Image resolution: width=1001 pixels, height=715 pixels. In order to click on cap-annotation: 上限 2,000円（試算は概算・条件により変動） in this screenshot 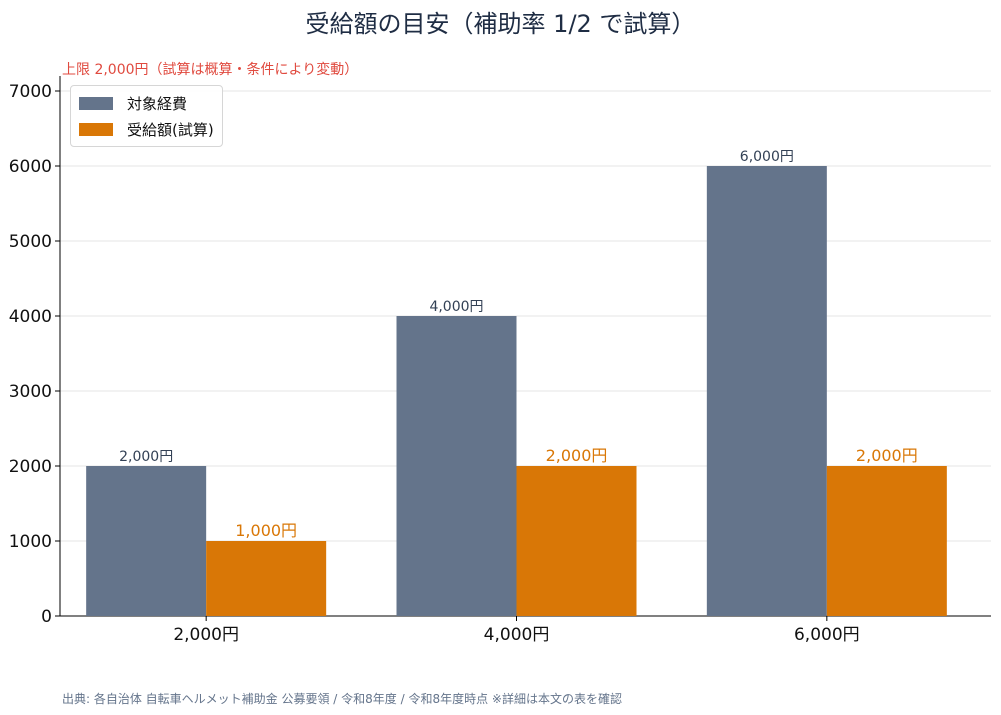, I will do `click(210, 70)`.